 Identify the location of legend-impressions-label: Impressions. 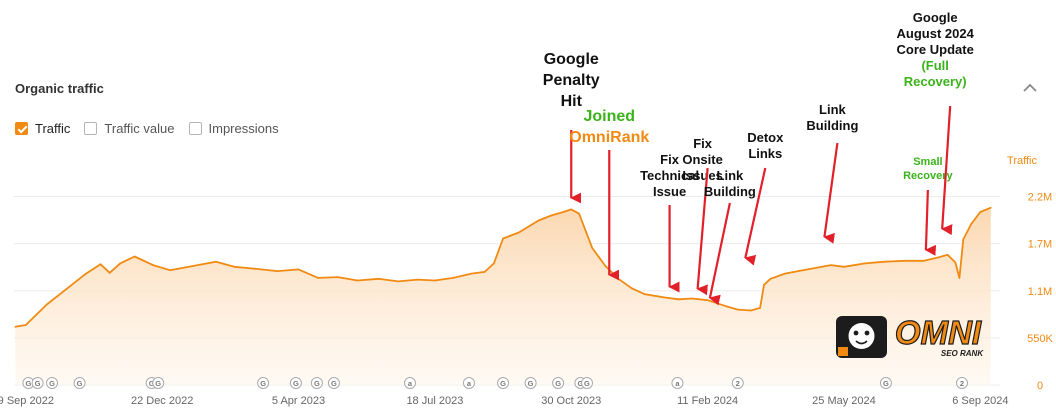
(243, 128).